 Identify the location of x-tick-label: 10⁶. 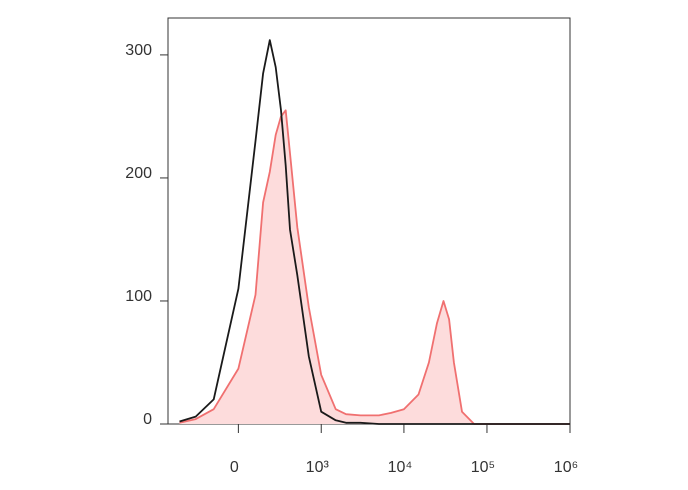
(566, 467).